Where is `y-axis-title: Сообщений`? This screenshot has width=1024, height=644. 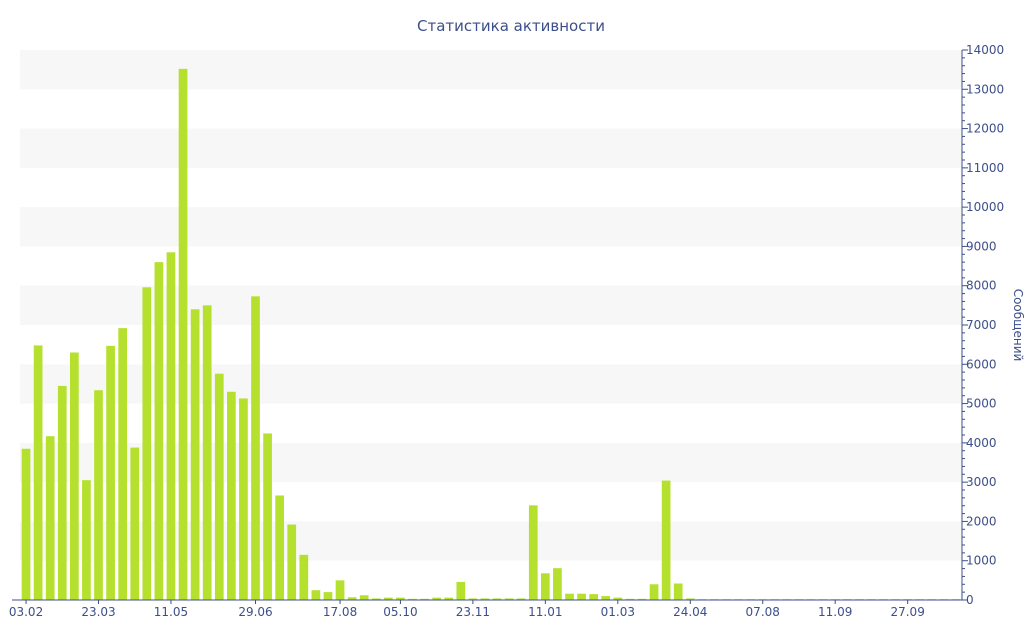 y-axis-title: Сообщений is located at coordinates (1017, 325).